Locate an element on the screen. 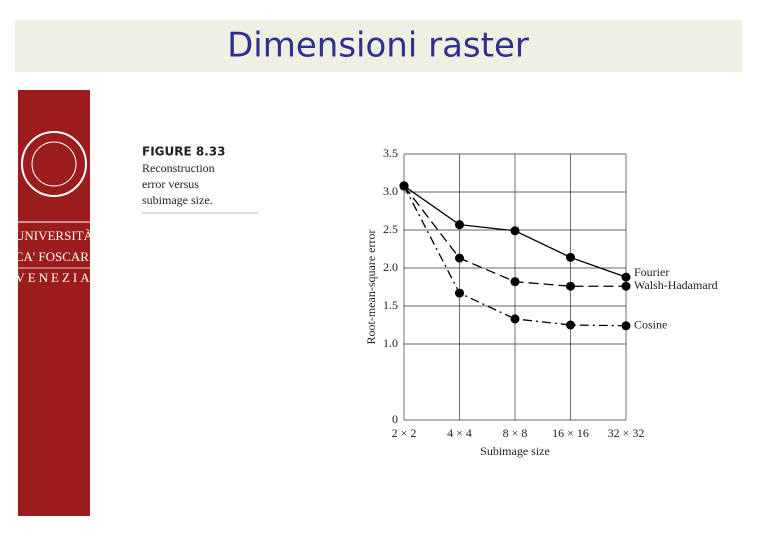 This screenshot has height=540, width=780. x-tick-label: 8 × 8 is located at coordinates (515, 433).